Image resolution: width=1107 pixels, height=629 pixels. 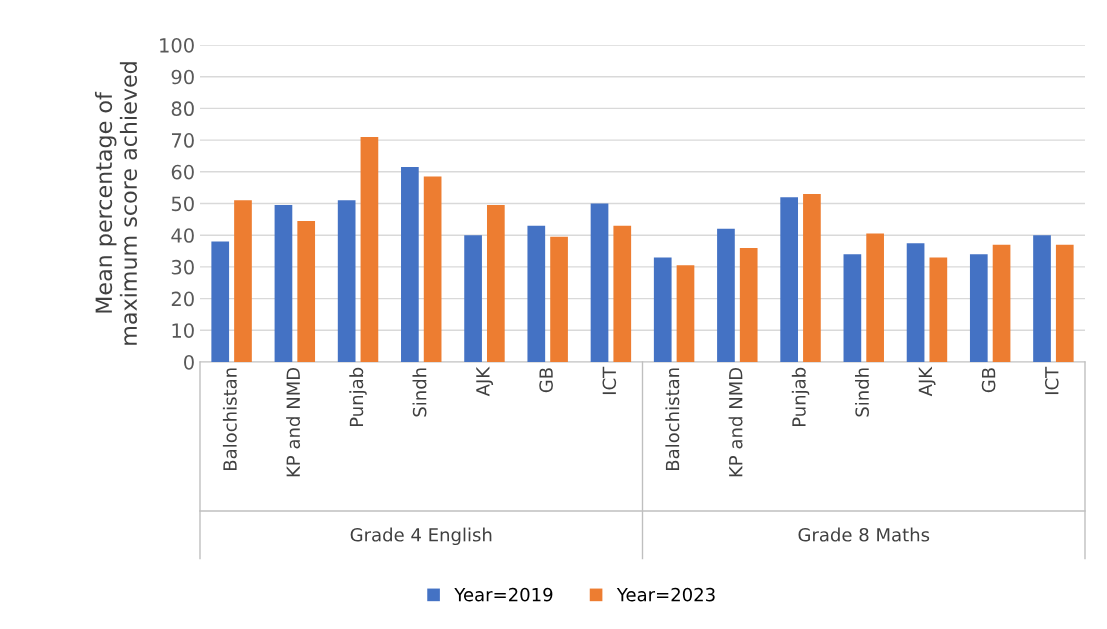 I want to click on y-tick-label: 0, so click(x=189, y=362).